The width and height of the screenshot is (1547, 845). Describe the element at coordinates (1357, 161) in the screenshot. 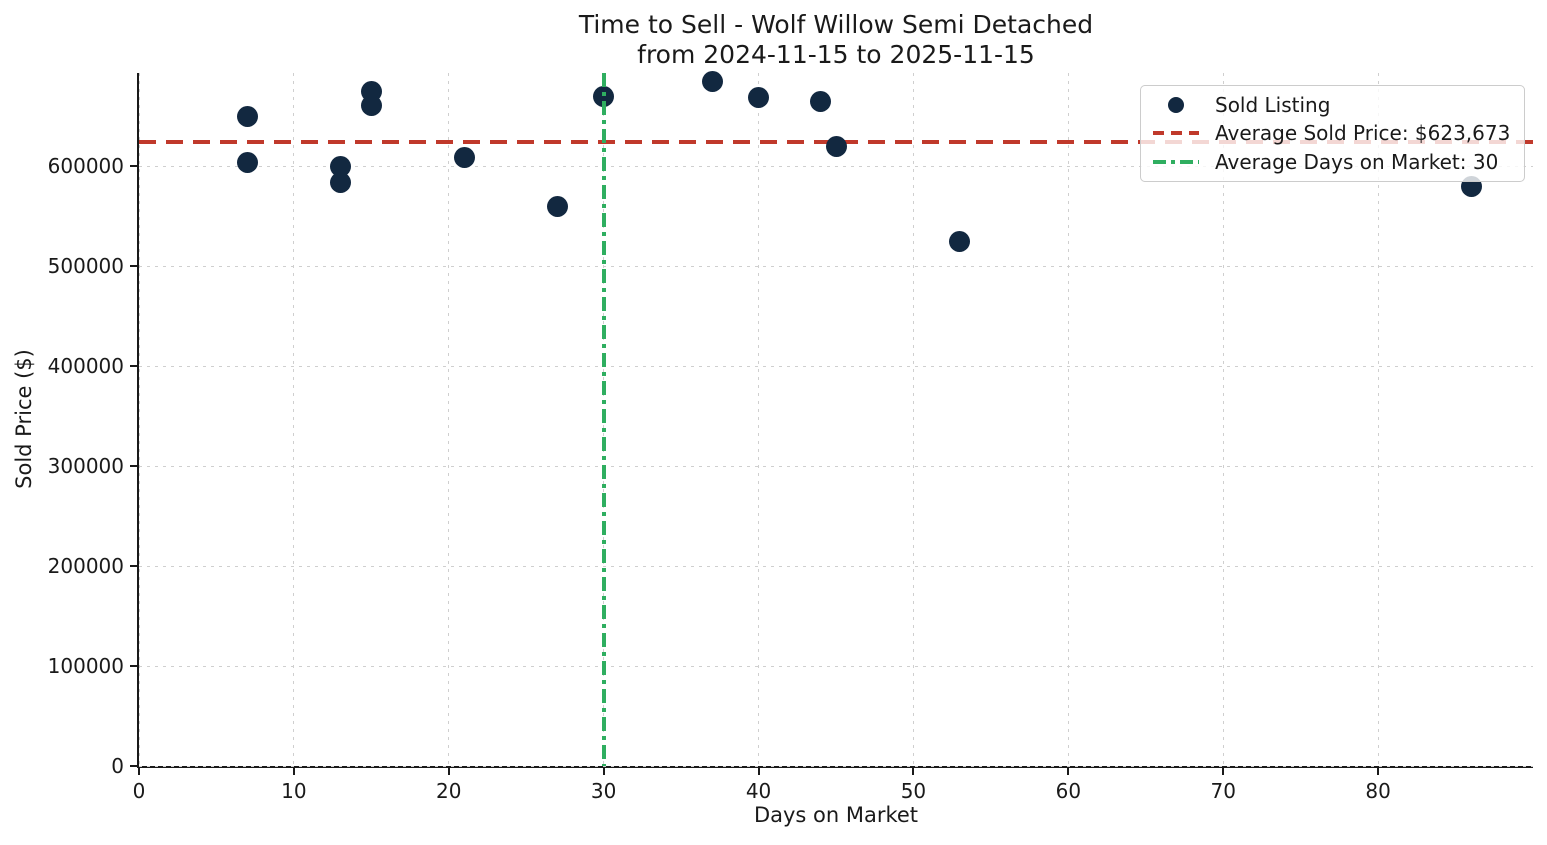

I see `legend-label-average-days-on-market: Average Days on Market: 30` at that location.